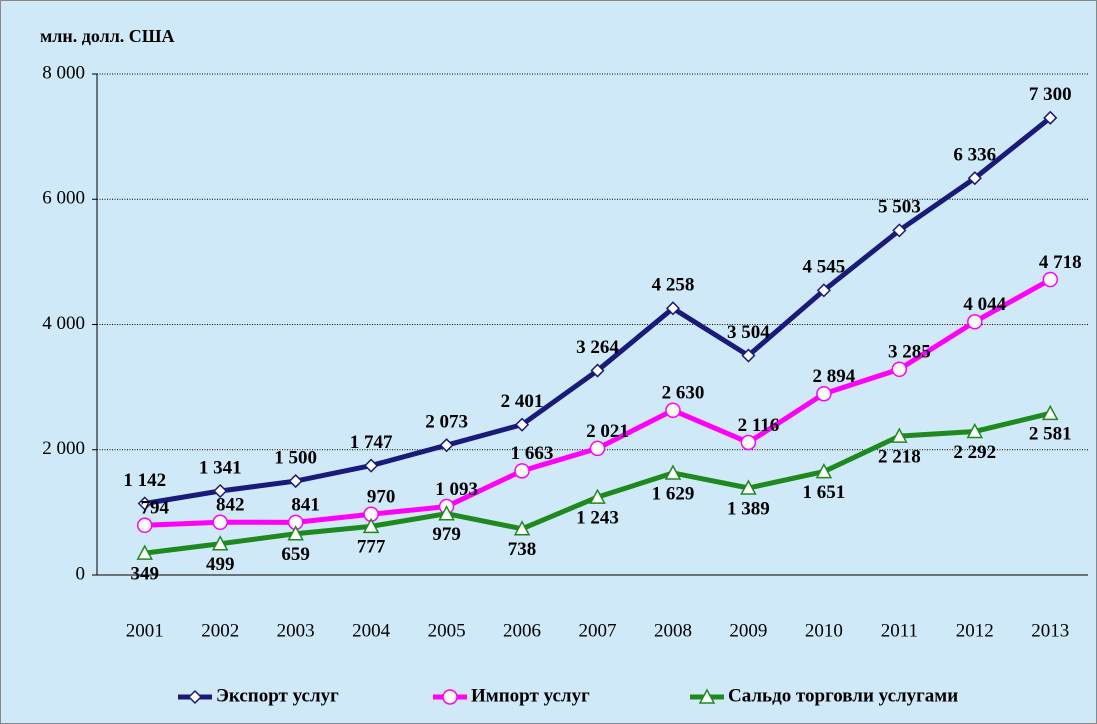  I want to click on y-axis-label: млн. долл. США, so click(107, 36).